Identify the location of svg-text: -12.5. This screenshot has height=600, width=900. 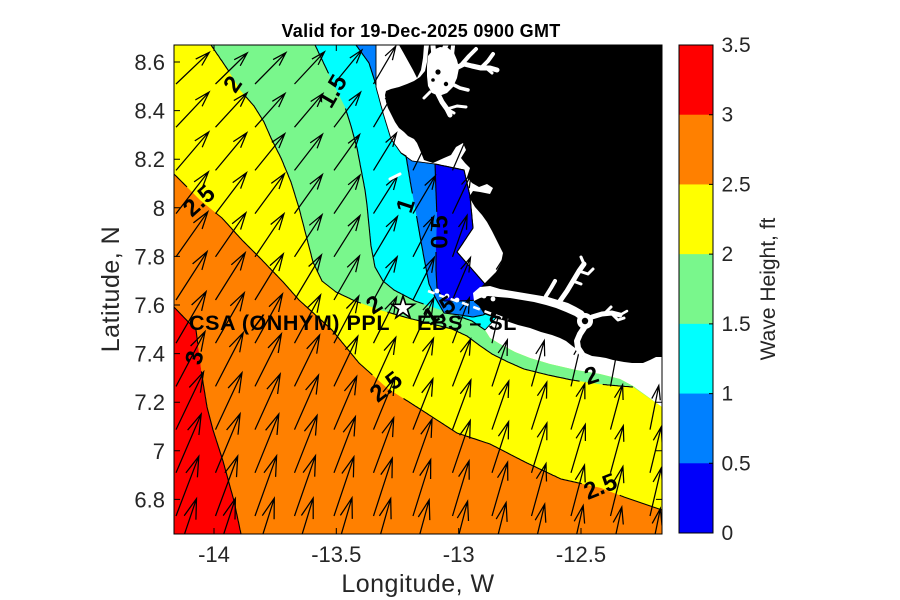
(581, 554).